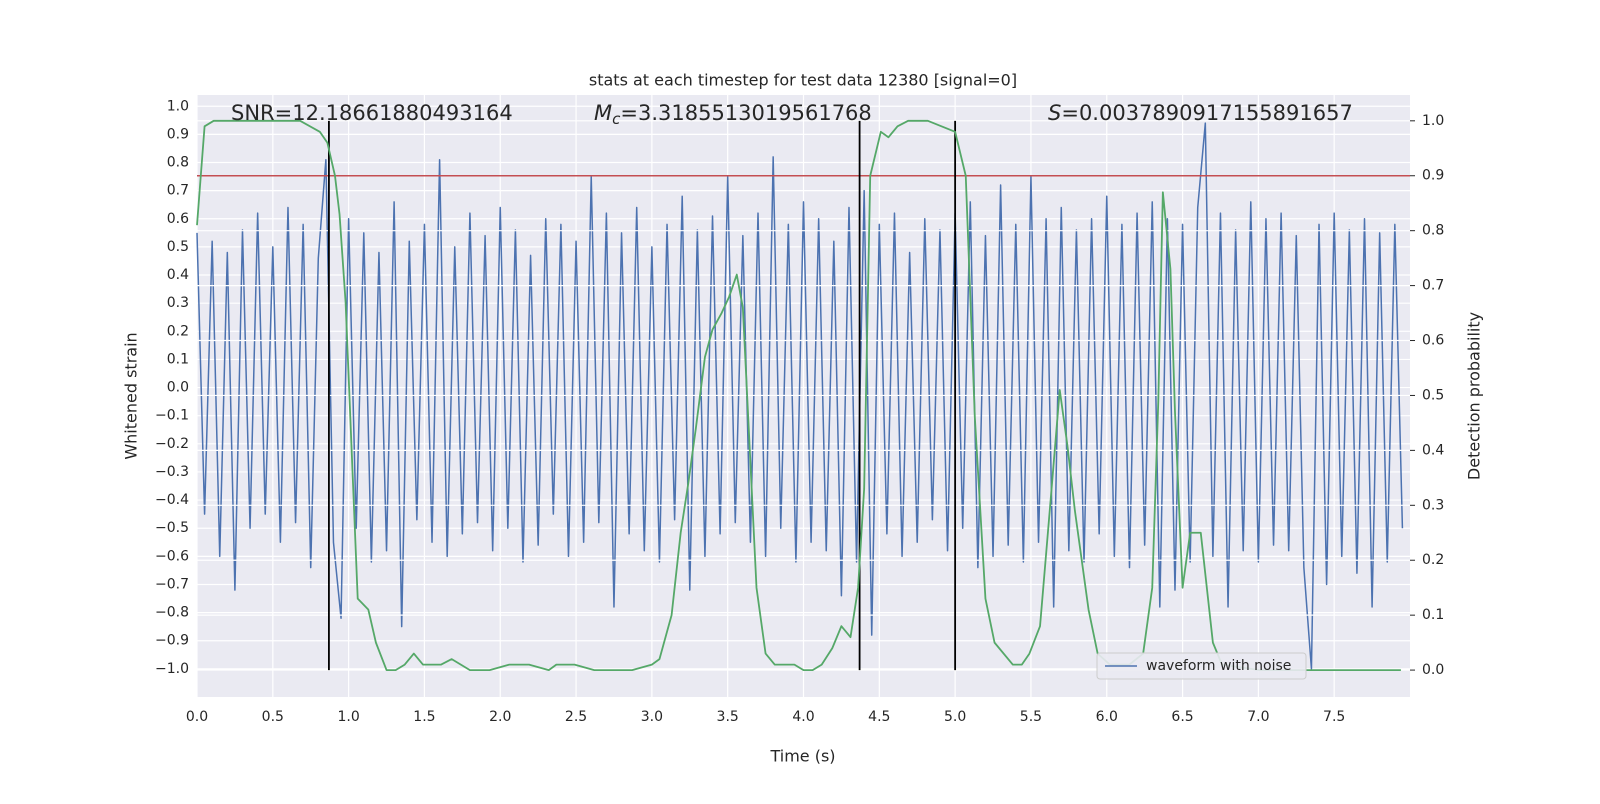 The width and height of the screenshot is (1600, 804). I want to click on y-tick-label: −0.1, so click(172, 416).